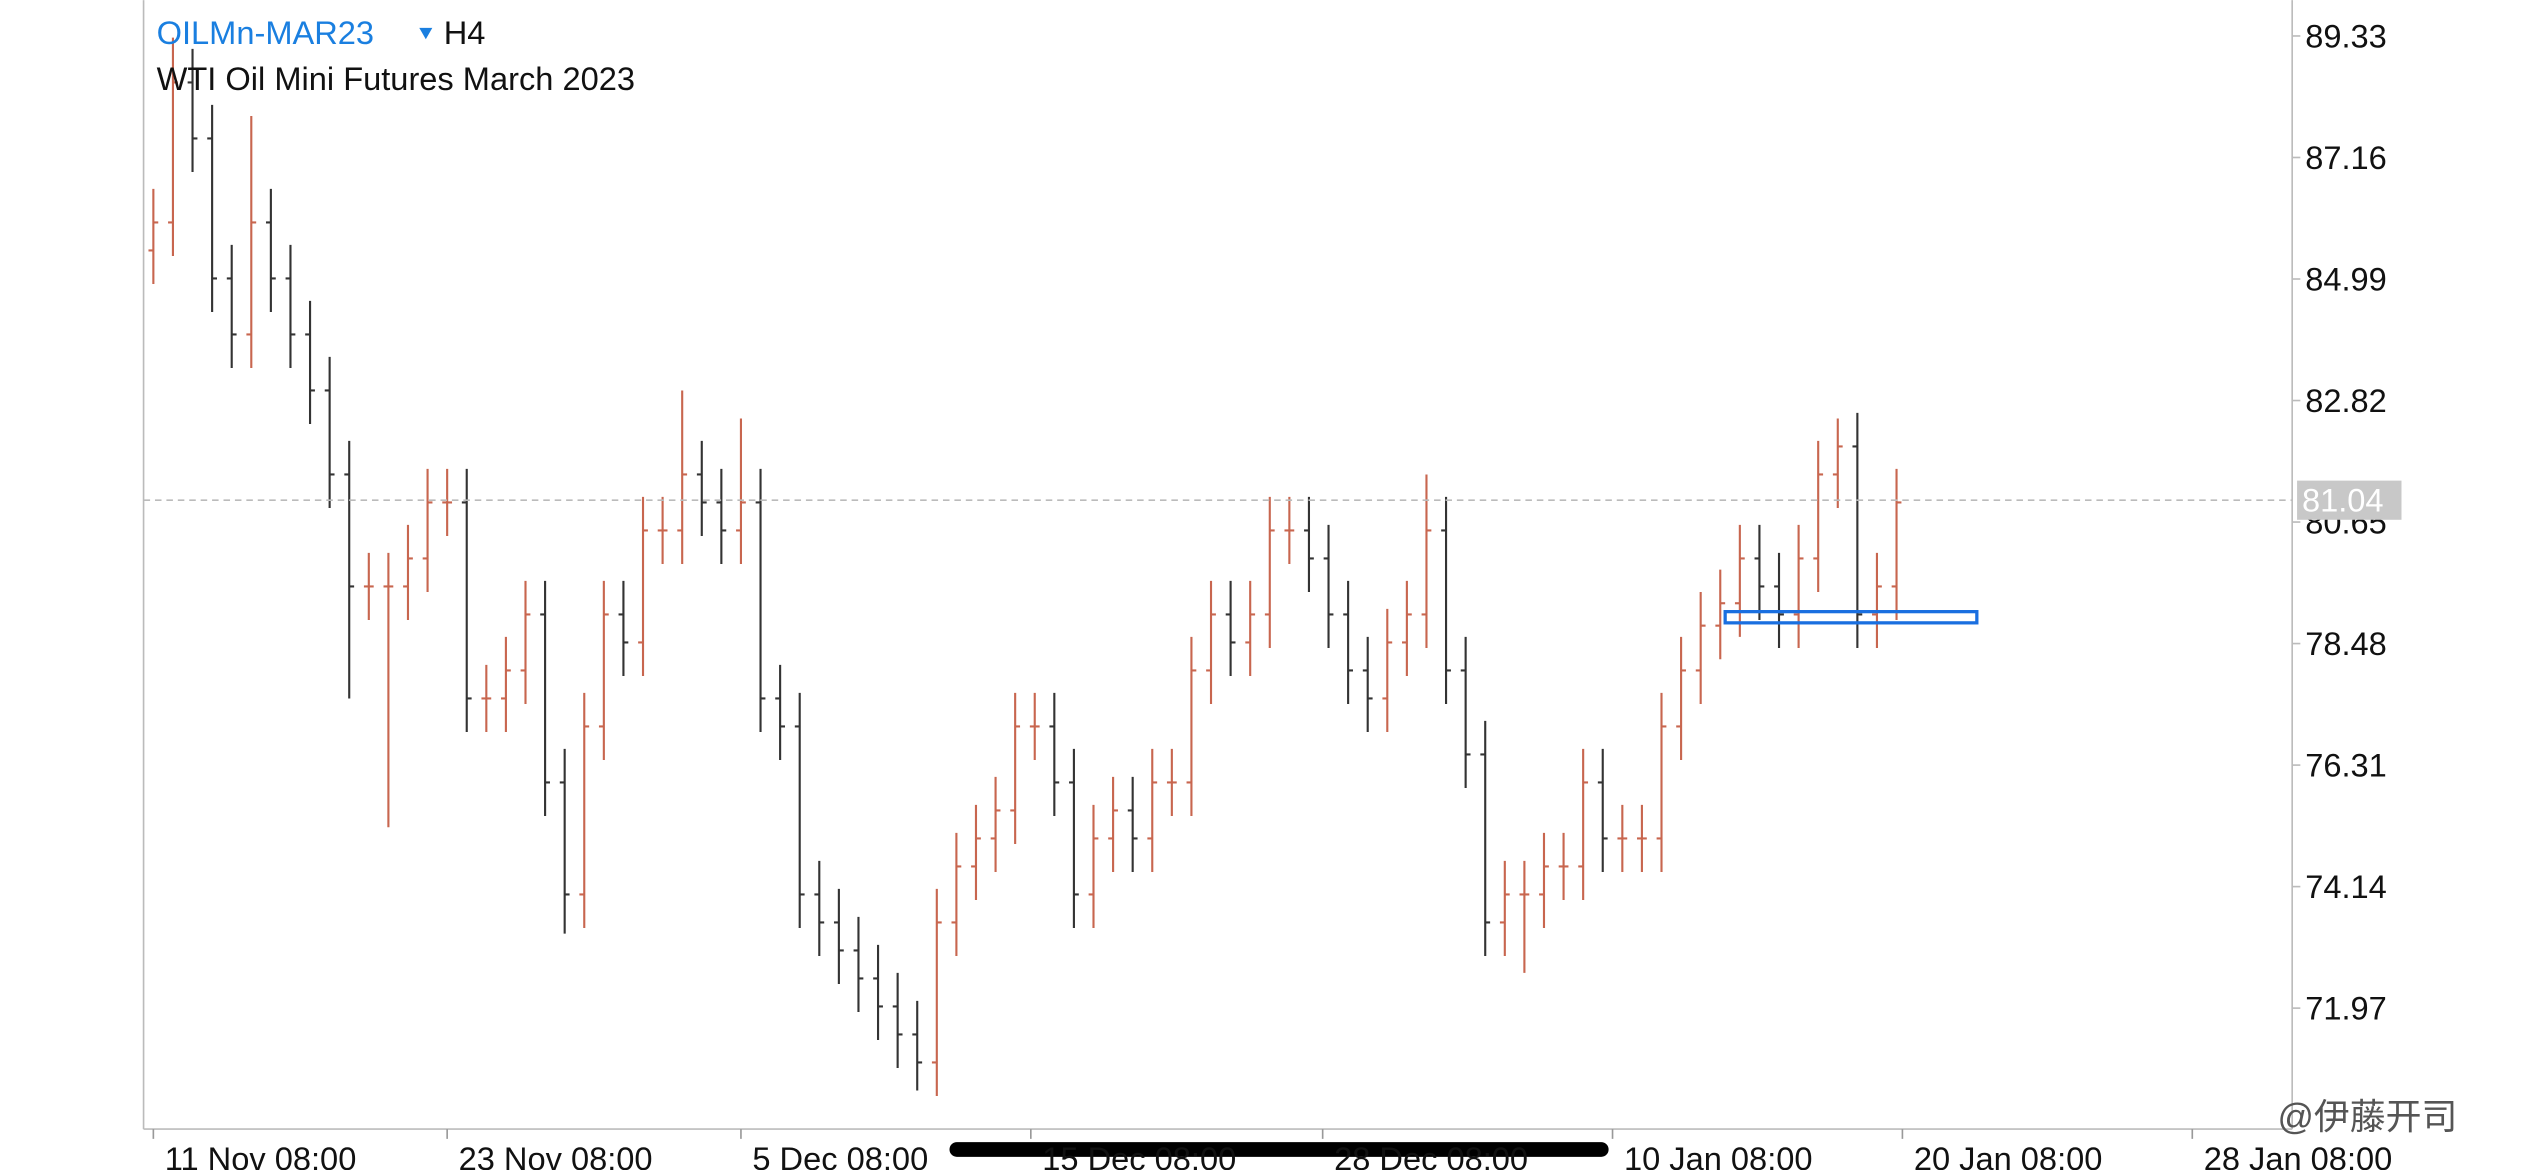 Image resolution: width=2532 pixels, height=1170 pixels. What do you see at coordinates (2346, 765) in the screenshot?
I see `y-tick-label: 76.31` at bounding box center [2346, 765].